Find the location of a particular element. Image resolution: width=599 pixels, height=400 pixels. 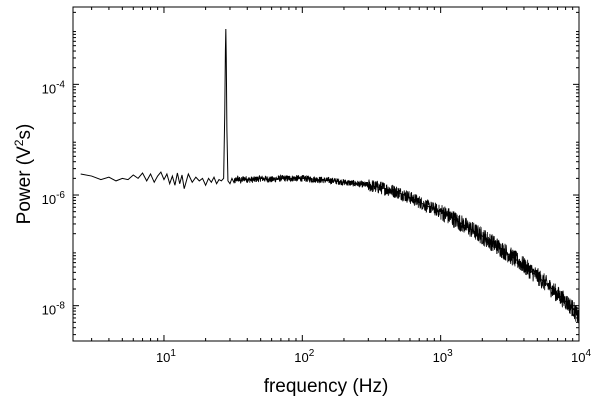

y-axis-label-prefix: Power (V is located at coordinates (24, 185).